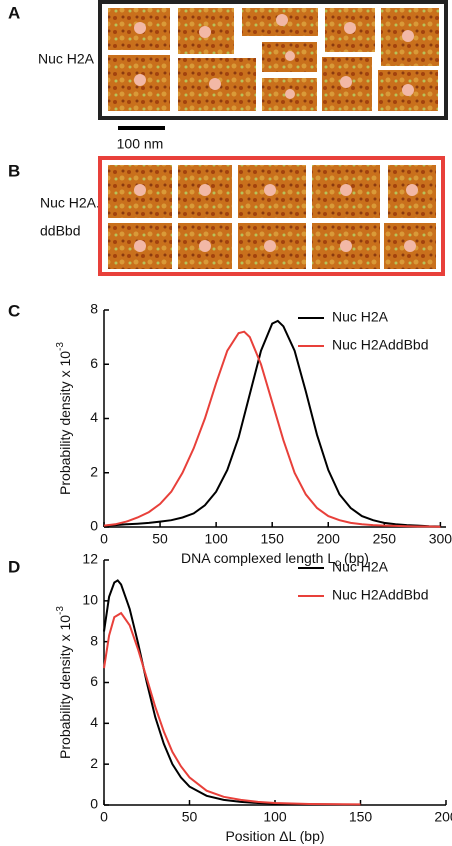 The image size is (452, 846). Describe the element at coordinates (14, 566) in the screenshot. I see `panel-label: D` at that location.